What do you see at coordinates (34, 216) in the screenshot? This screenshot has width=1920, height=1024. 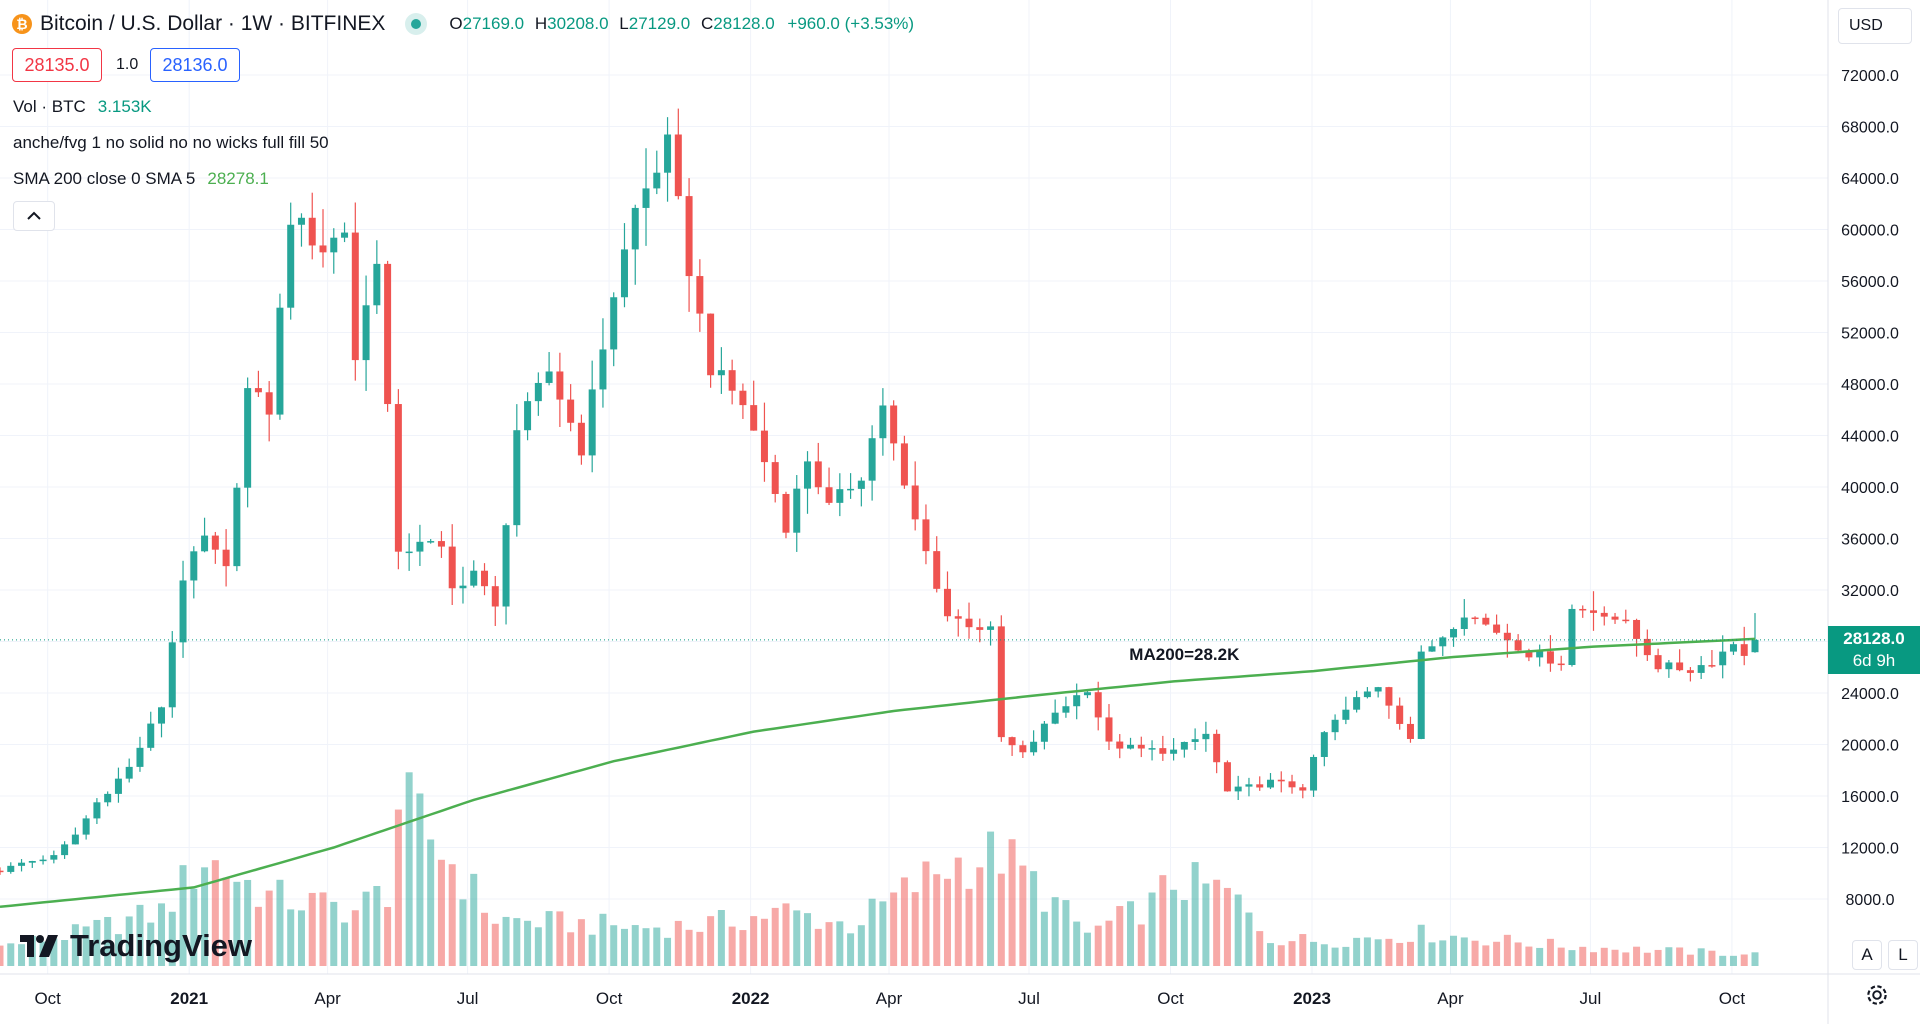 I see `collapse-legend-button` at bounding box center [34, 216].